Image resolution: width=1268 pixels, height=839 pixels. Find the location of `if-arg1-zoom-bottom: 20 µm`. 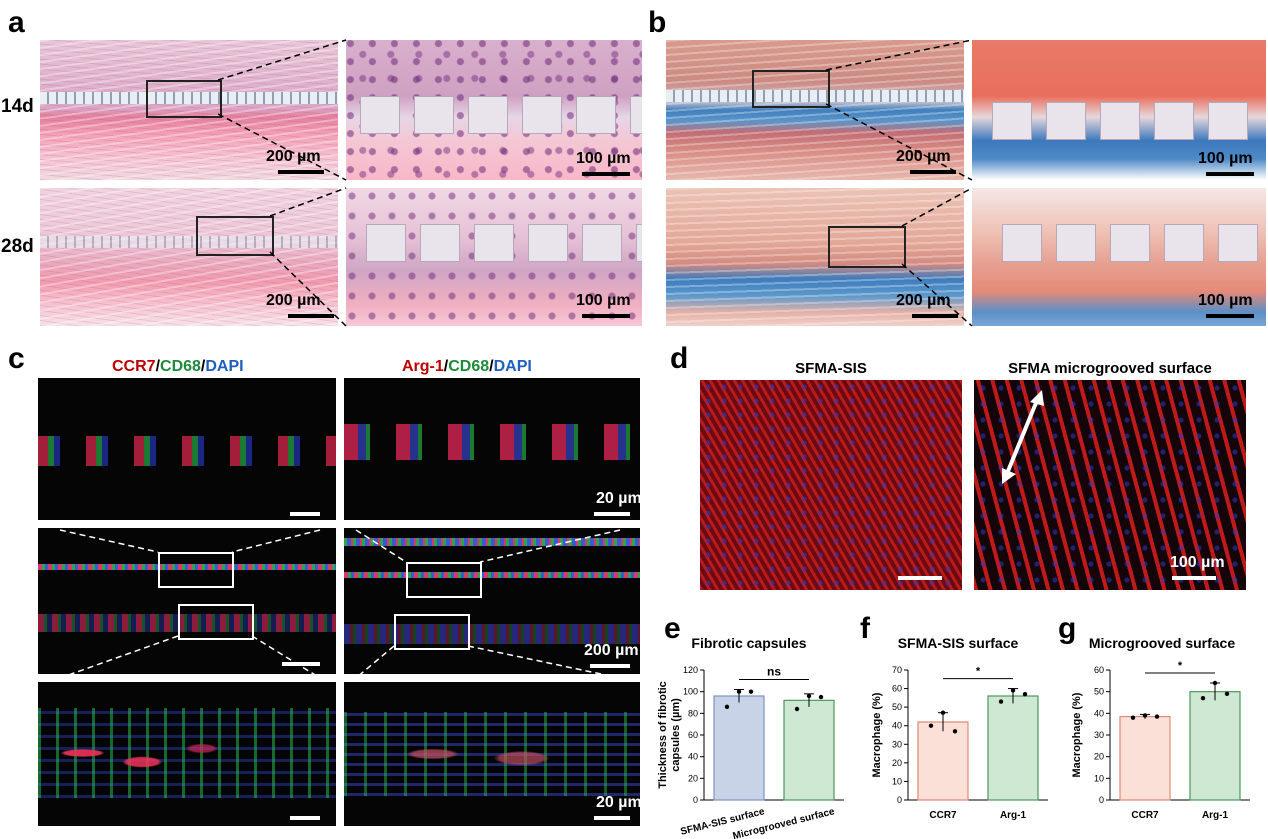

if-arg1-zoom-bottom: 20 µm is located at coordinates (492, 754).